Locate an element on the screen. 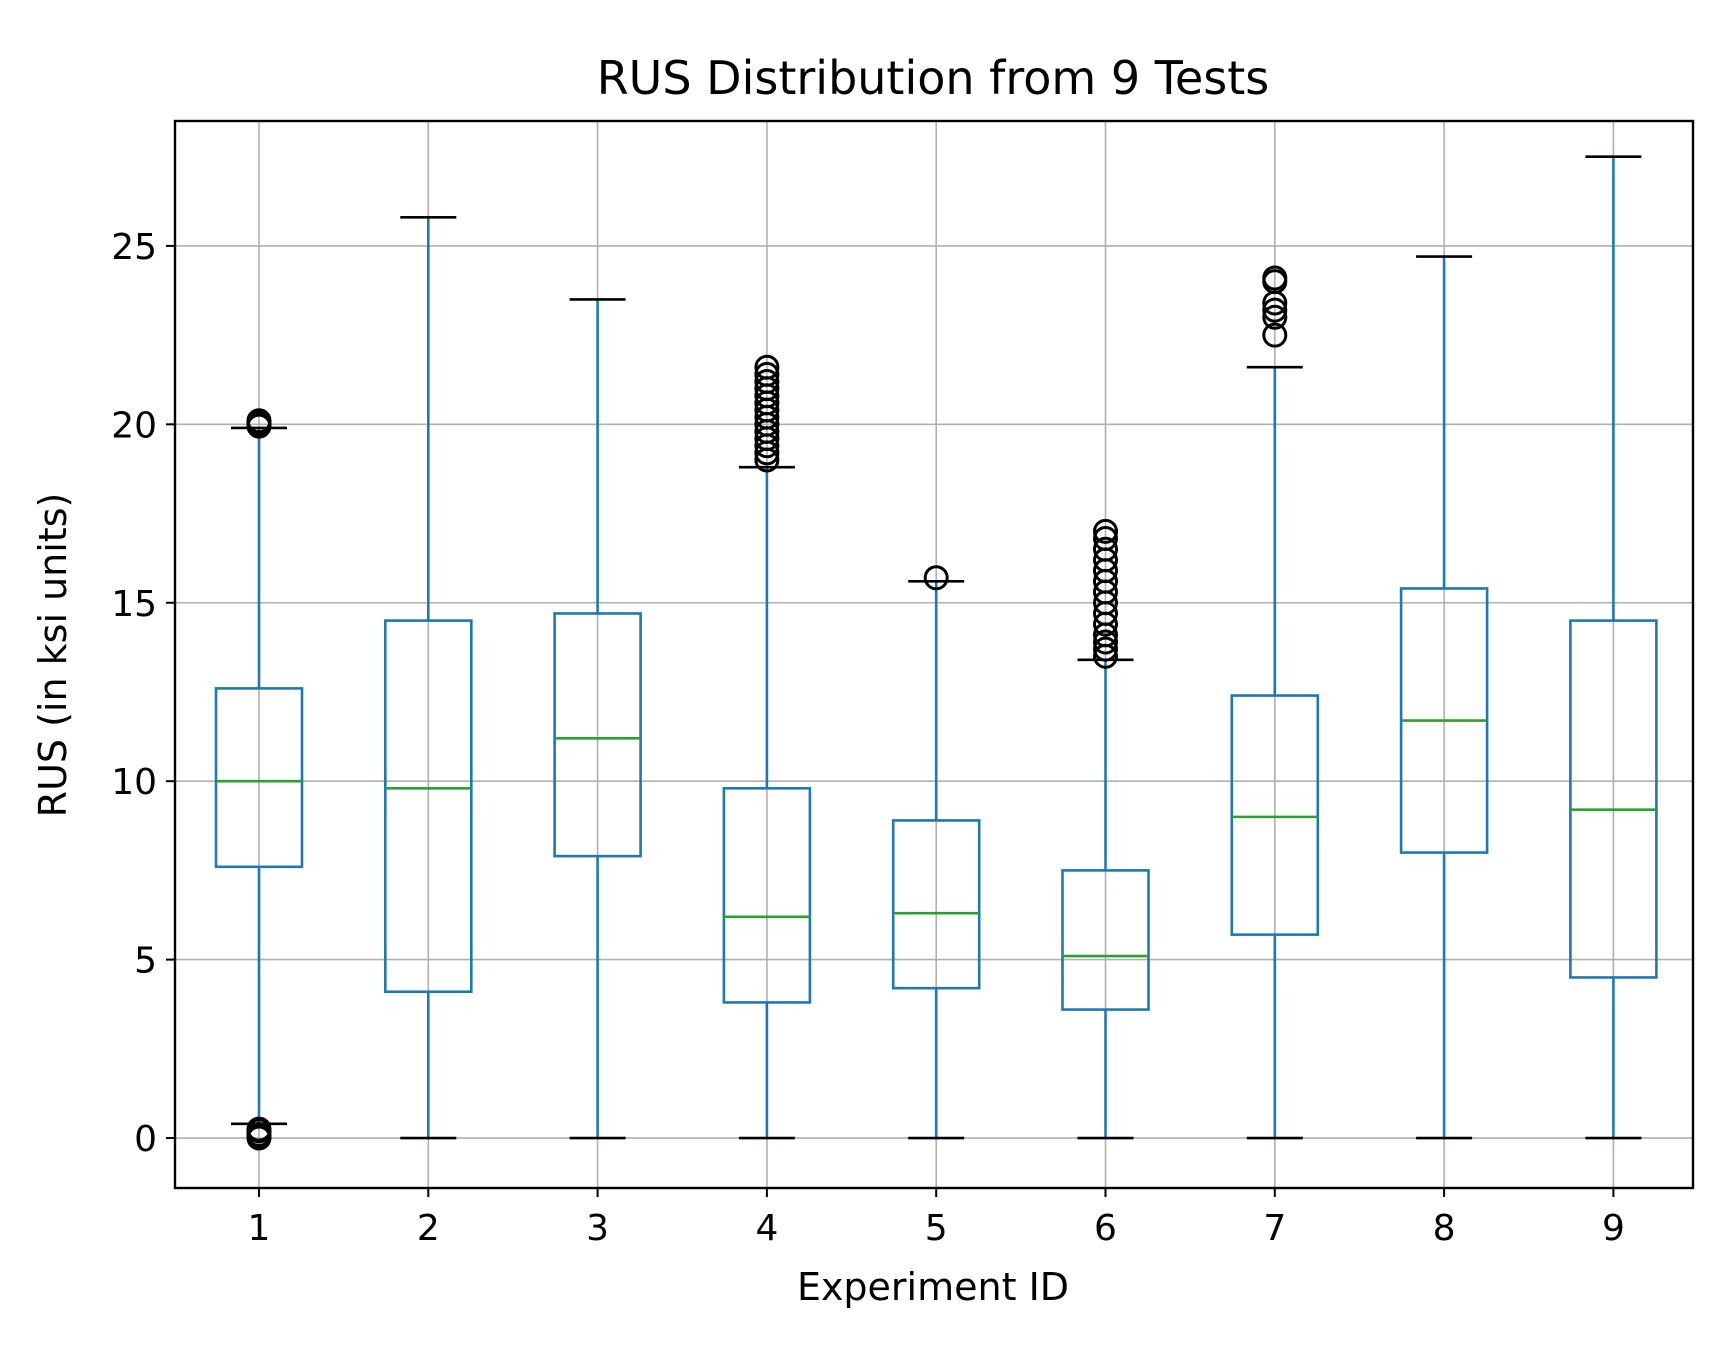 The width and height of the screenshot is (1735, 1346). x-tick-label: 7 is located at coordinates (1274, 1228).